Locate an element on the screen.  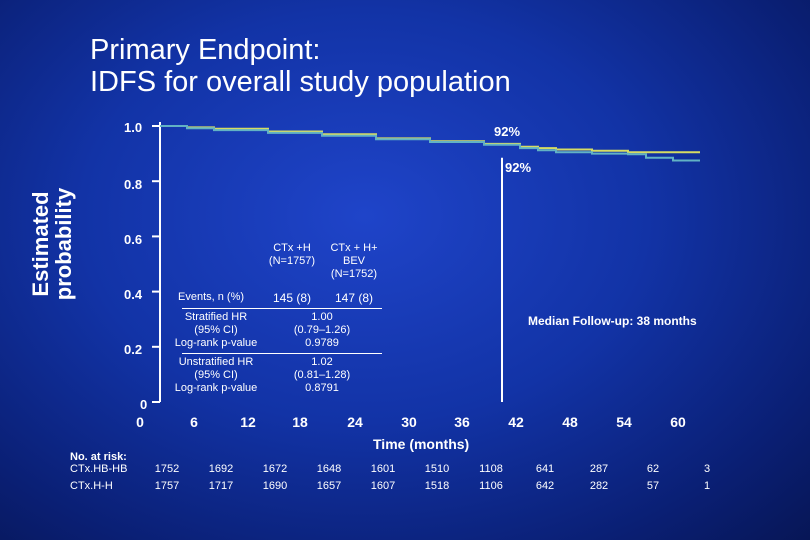
risk-cell: 1717 is located at coordinates (221, 486).